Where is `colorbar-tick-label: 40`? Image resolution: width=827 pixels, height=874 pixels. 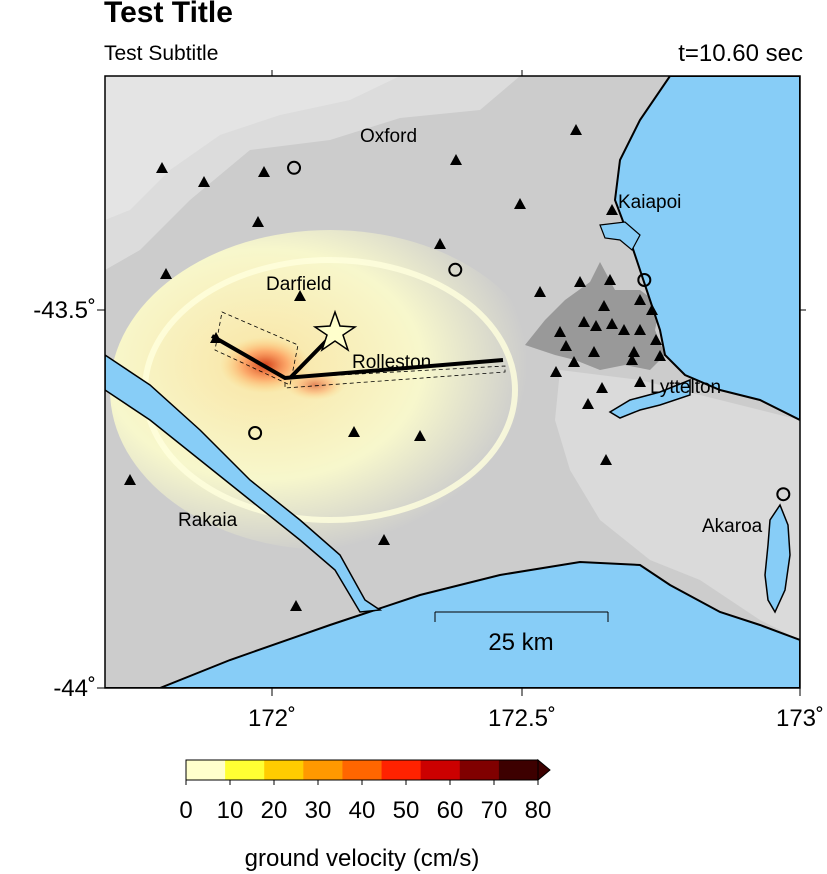 colorbar-tick-label: 40 is located at coordinates (362, 810).